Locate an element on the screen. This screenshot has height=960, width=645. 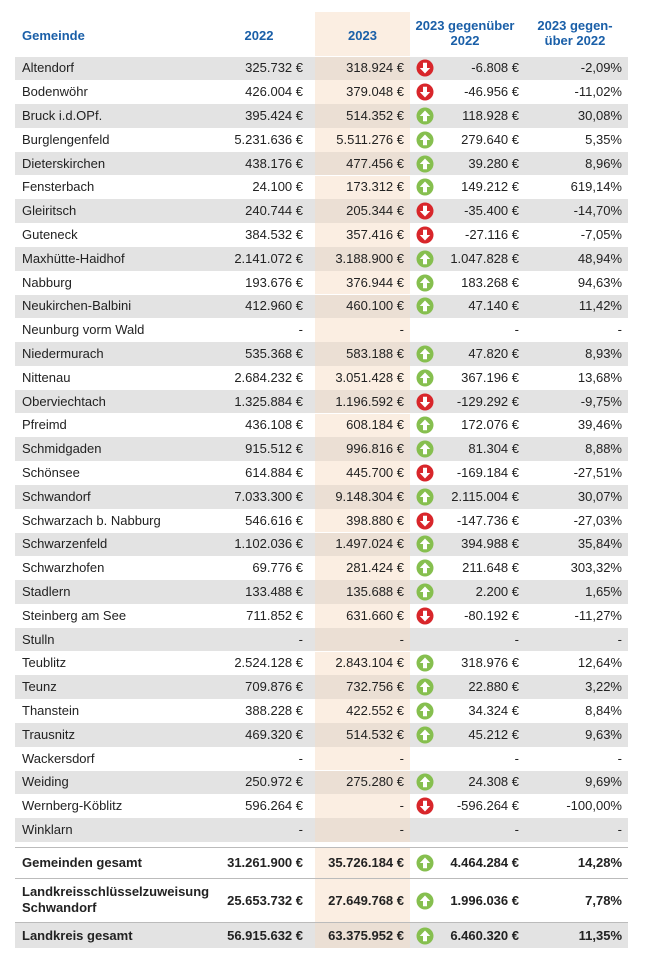
value-2023: 9.148.304 € is located at coordinates (369, 496).